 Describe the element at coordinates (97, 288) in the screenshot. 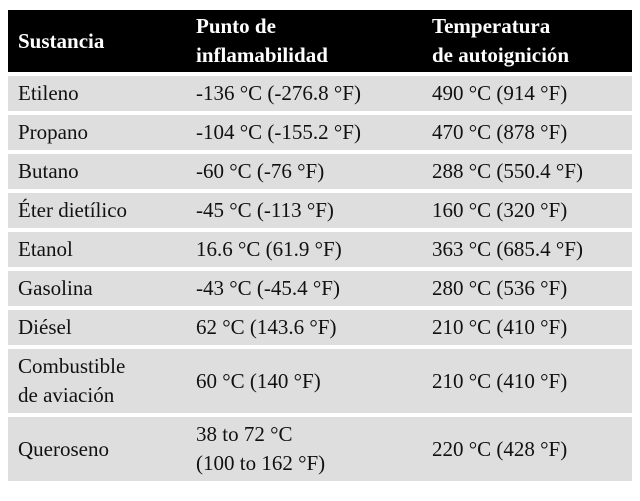

I see `table-cell: Gasolina` at that location.